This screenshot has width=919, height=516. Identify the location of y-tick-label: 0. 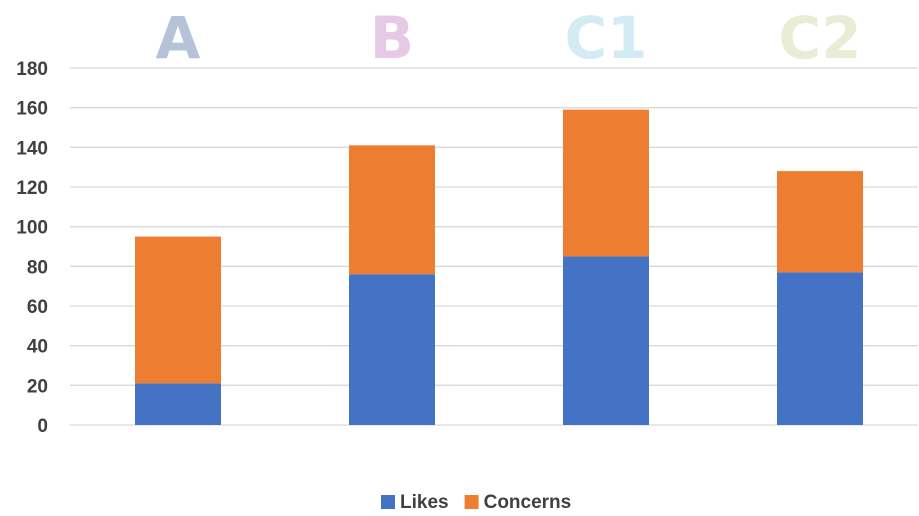
(42, 426).